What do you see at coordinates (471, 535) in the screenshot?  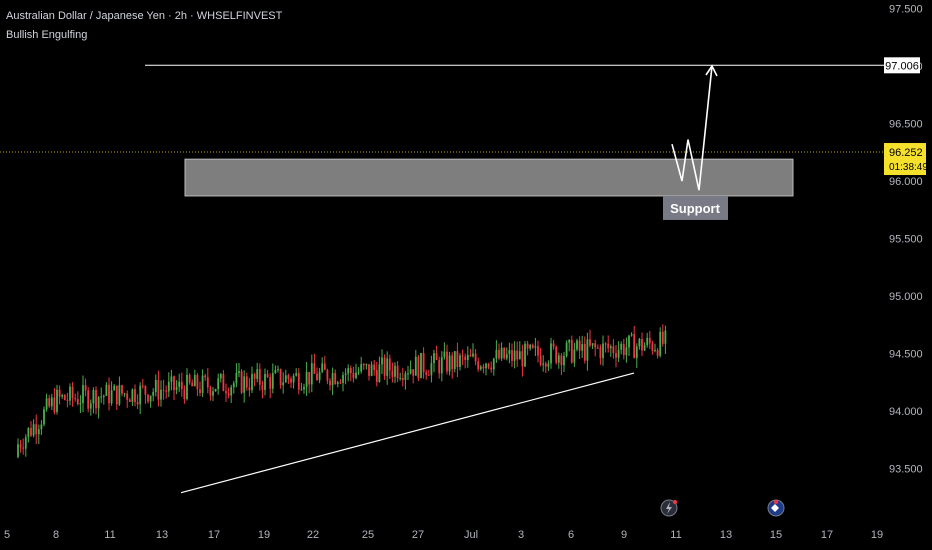 I see `time-tick-label: Jul` at bounding box center [471, 535].